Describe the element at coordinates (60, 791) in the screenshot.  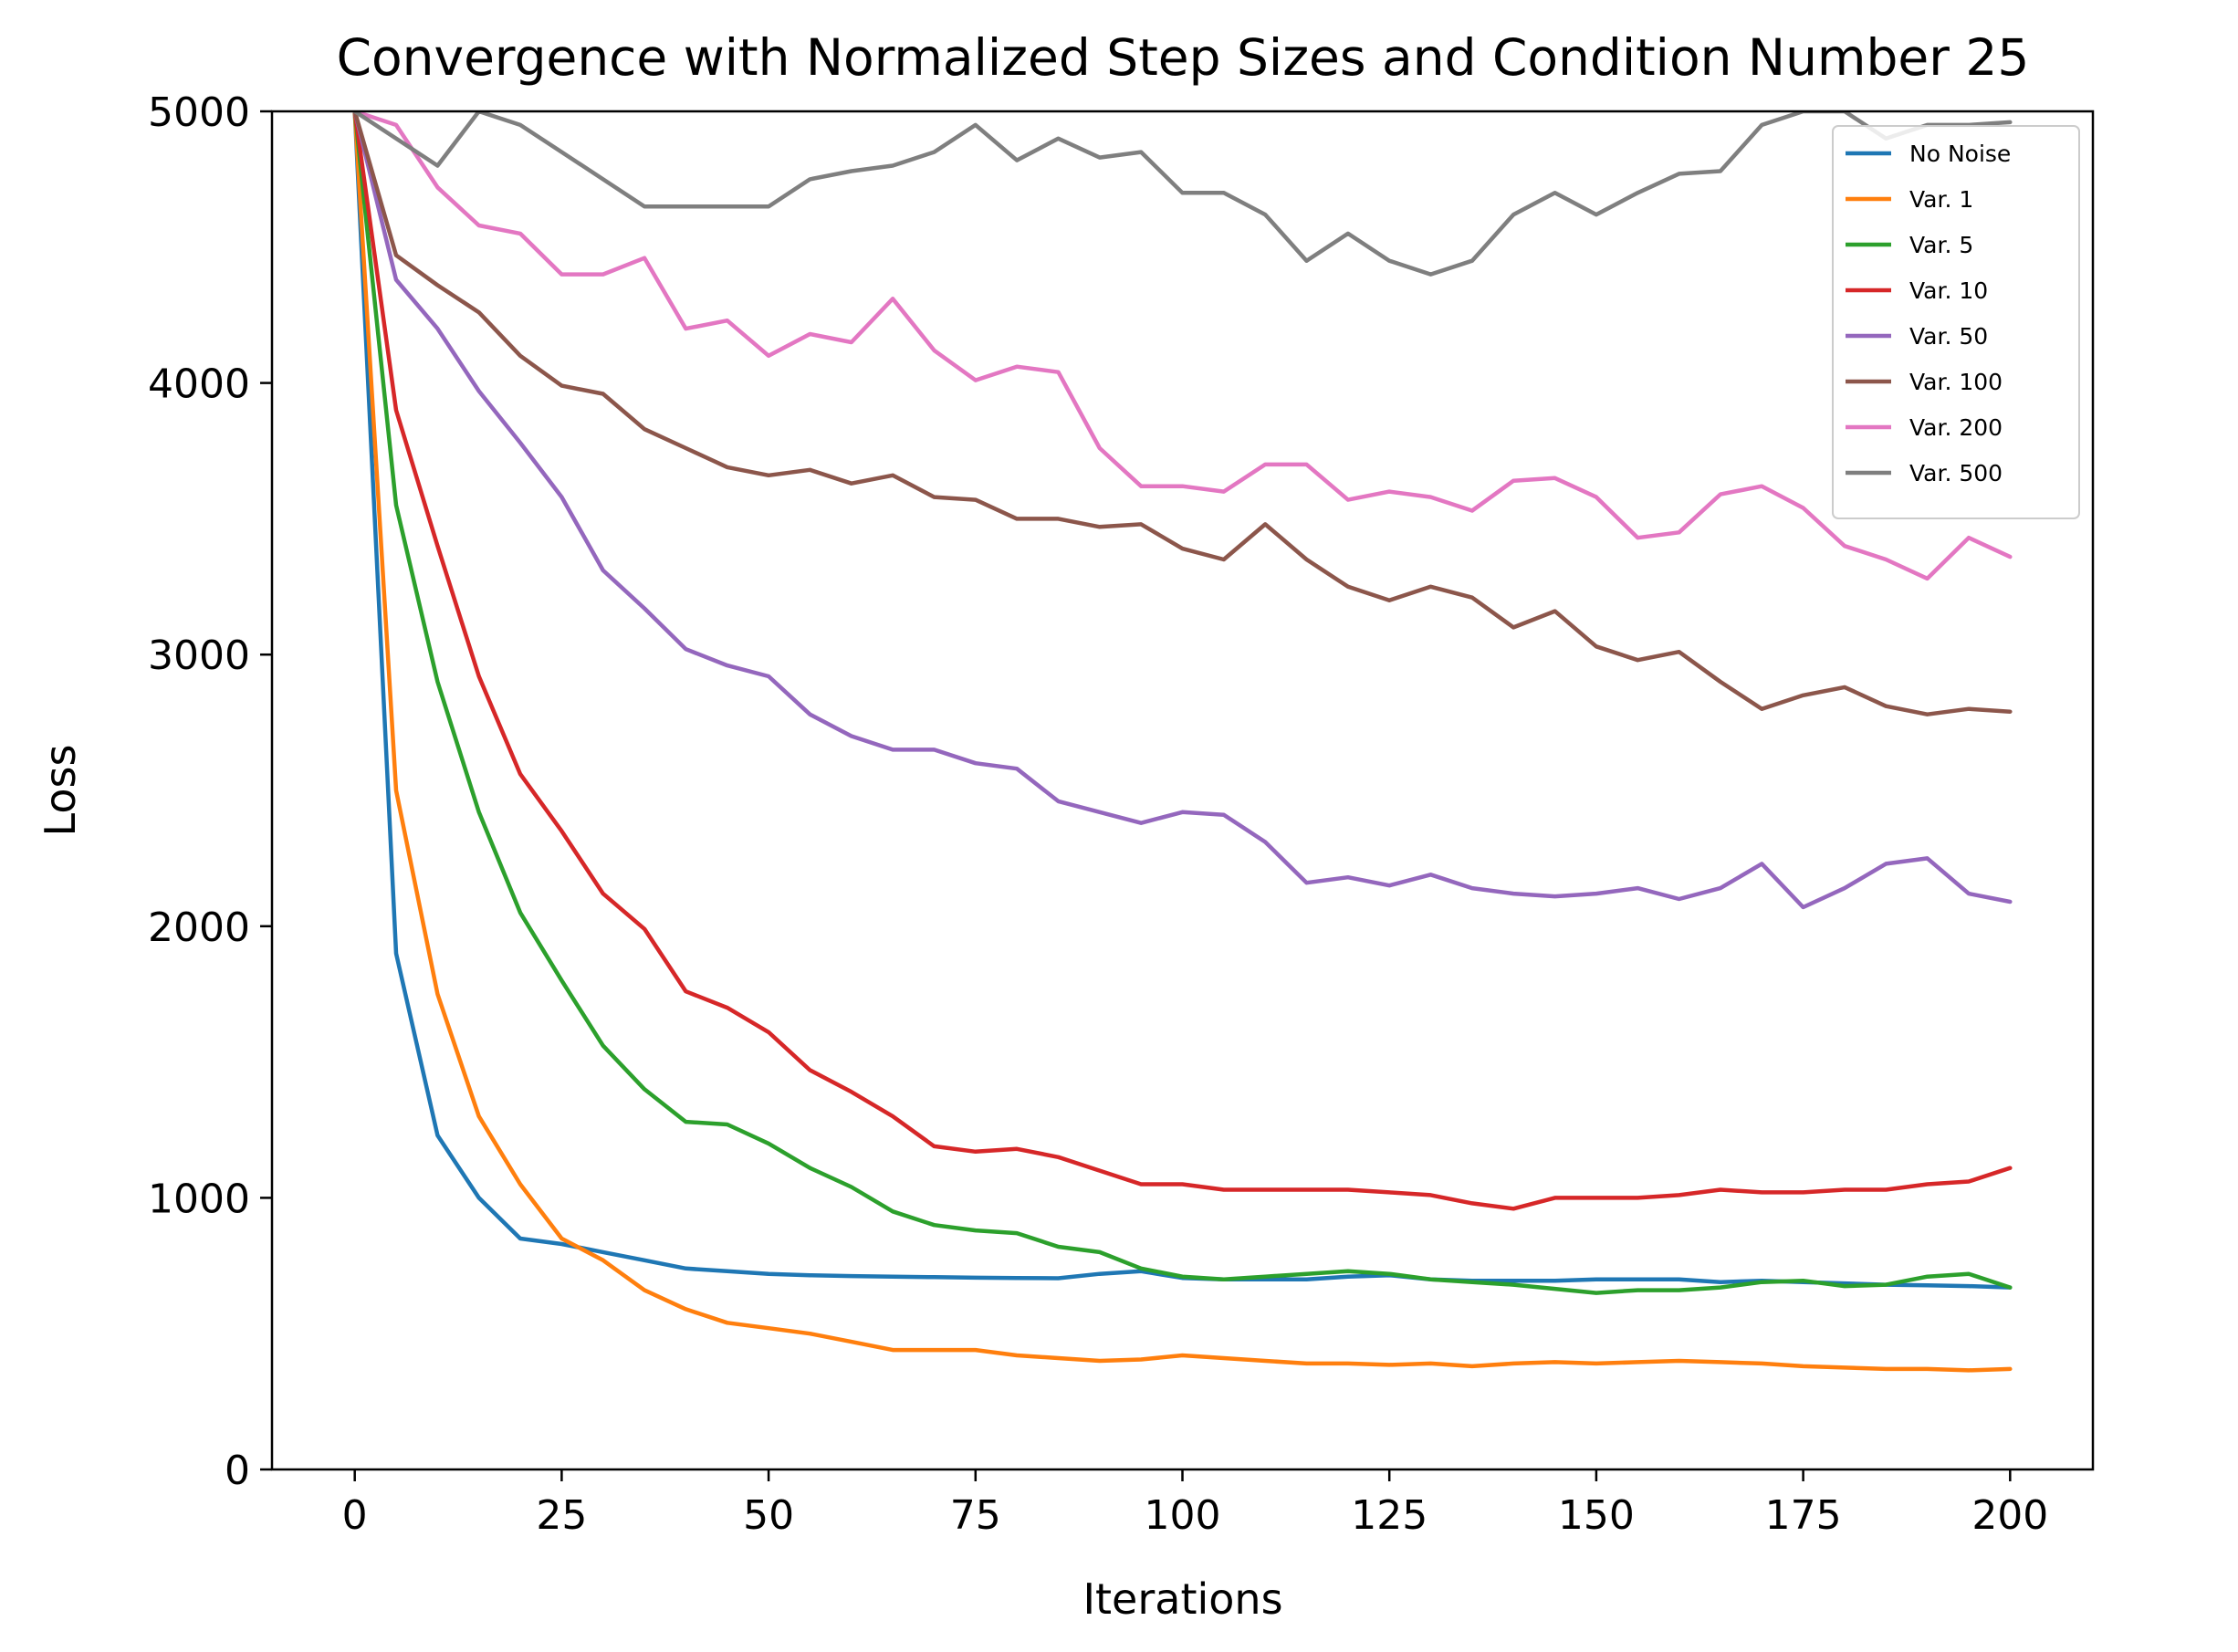
I see `y-axis-label: Loss` at that location.